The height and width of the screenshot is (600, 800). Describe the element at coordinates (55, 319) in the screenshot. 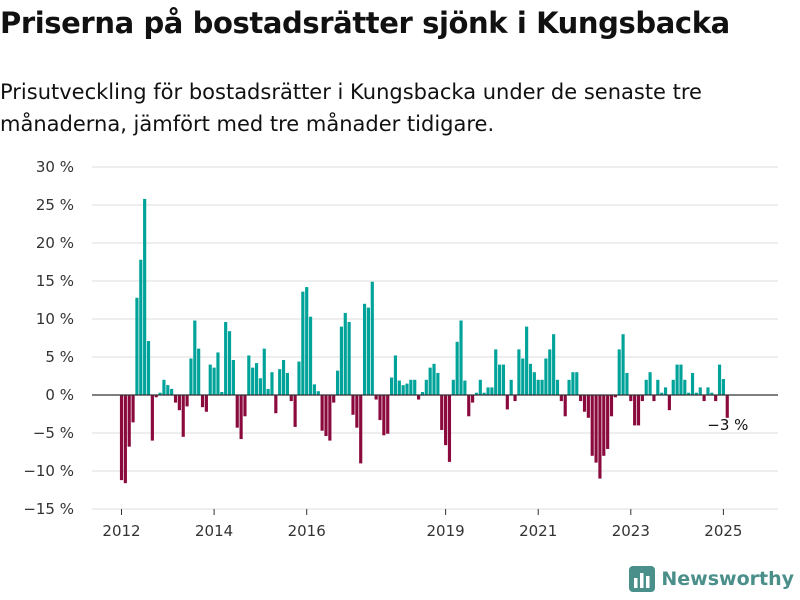

I see `y-tick-label: 10 %` at that location.